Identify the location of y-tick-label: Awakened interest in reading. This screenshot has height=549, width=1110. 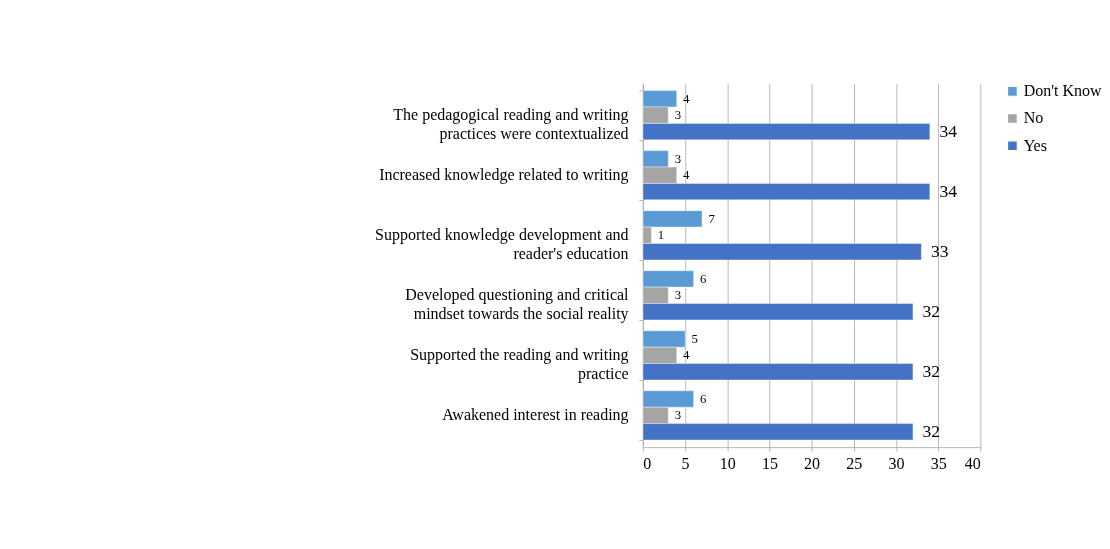
(535, 415).